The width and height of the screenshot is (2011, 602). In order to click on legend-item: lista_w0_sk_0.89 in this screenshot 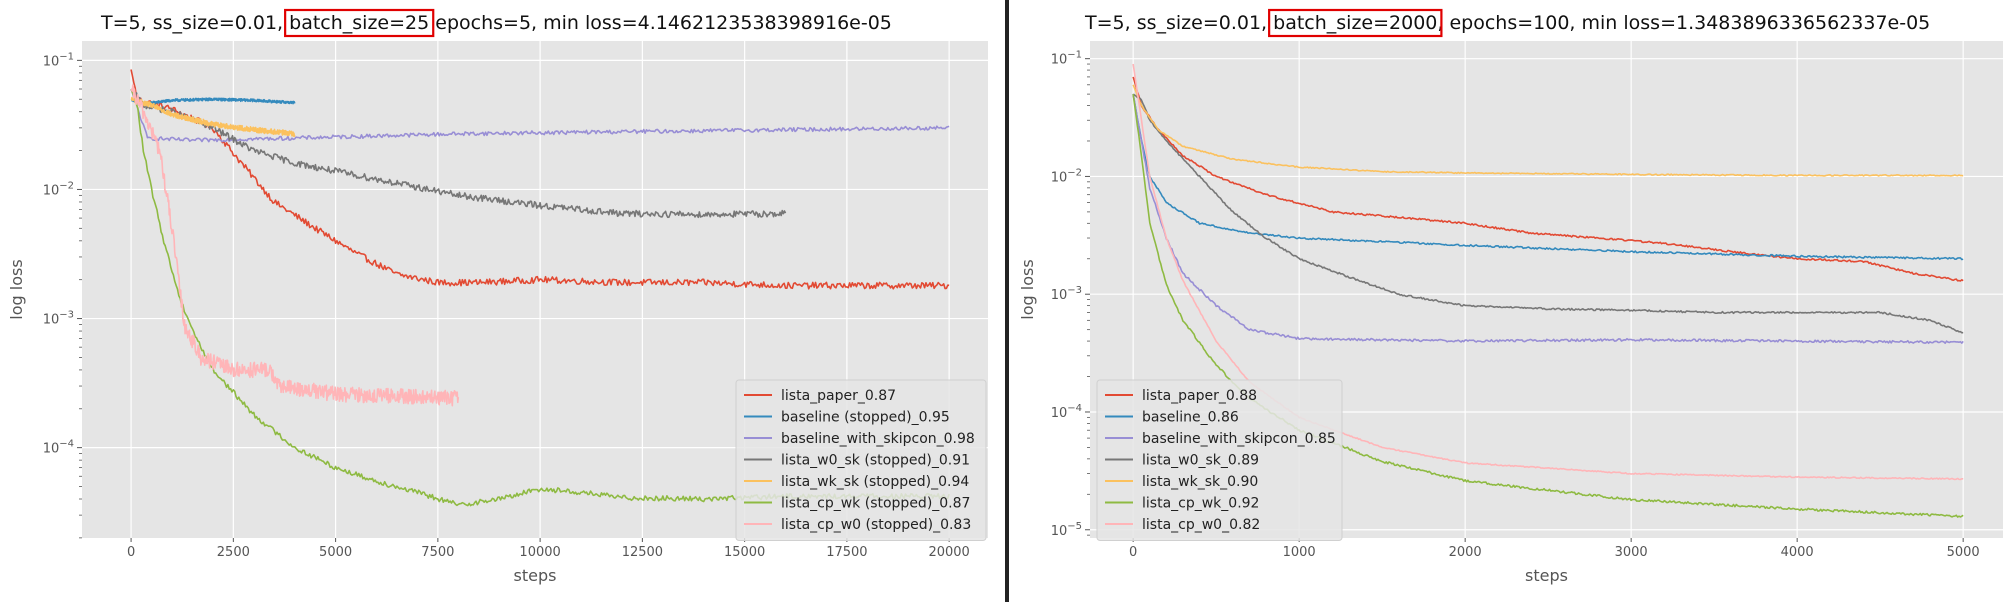, I will do `click(1182, 461)`.